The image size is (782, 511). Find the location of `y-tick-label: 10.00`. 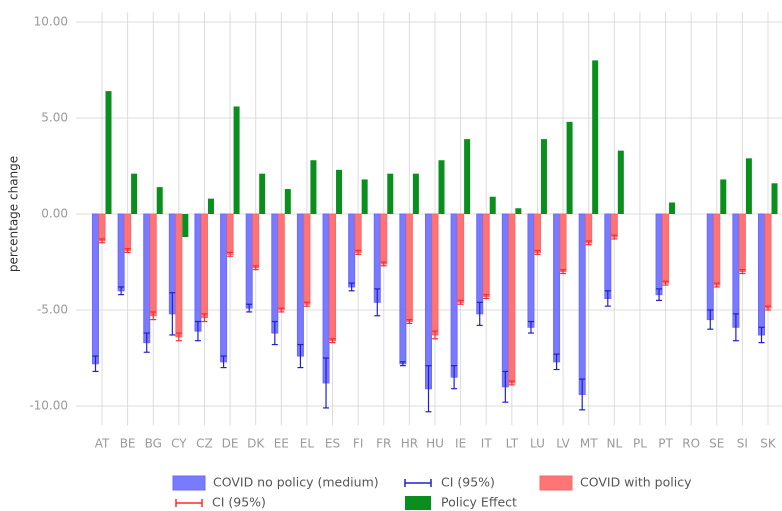

y-tick-label: 10.00 is located at coordinates (51, 22).